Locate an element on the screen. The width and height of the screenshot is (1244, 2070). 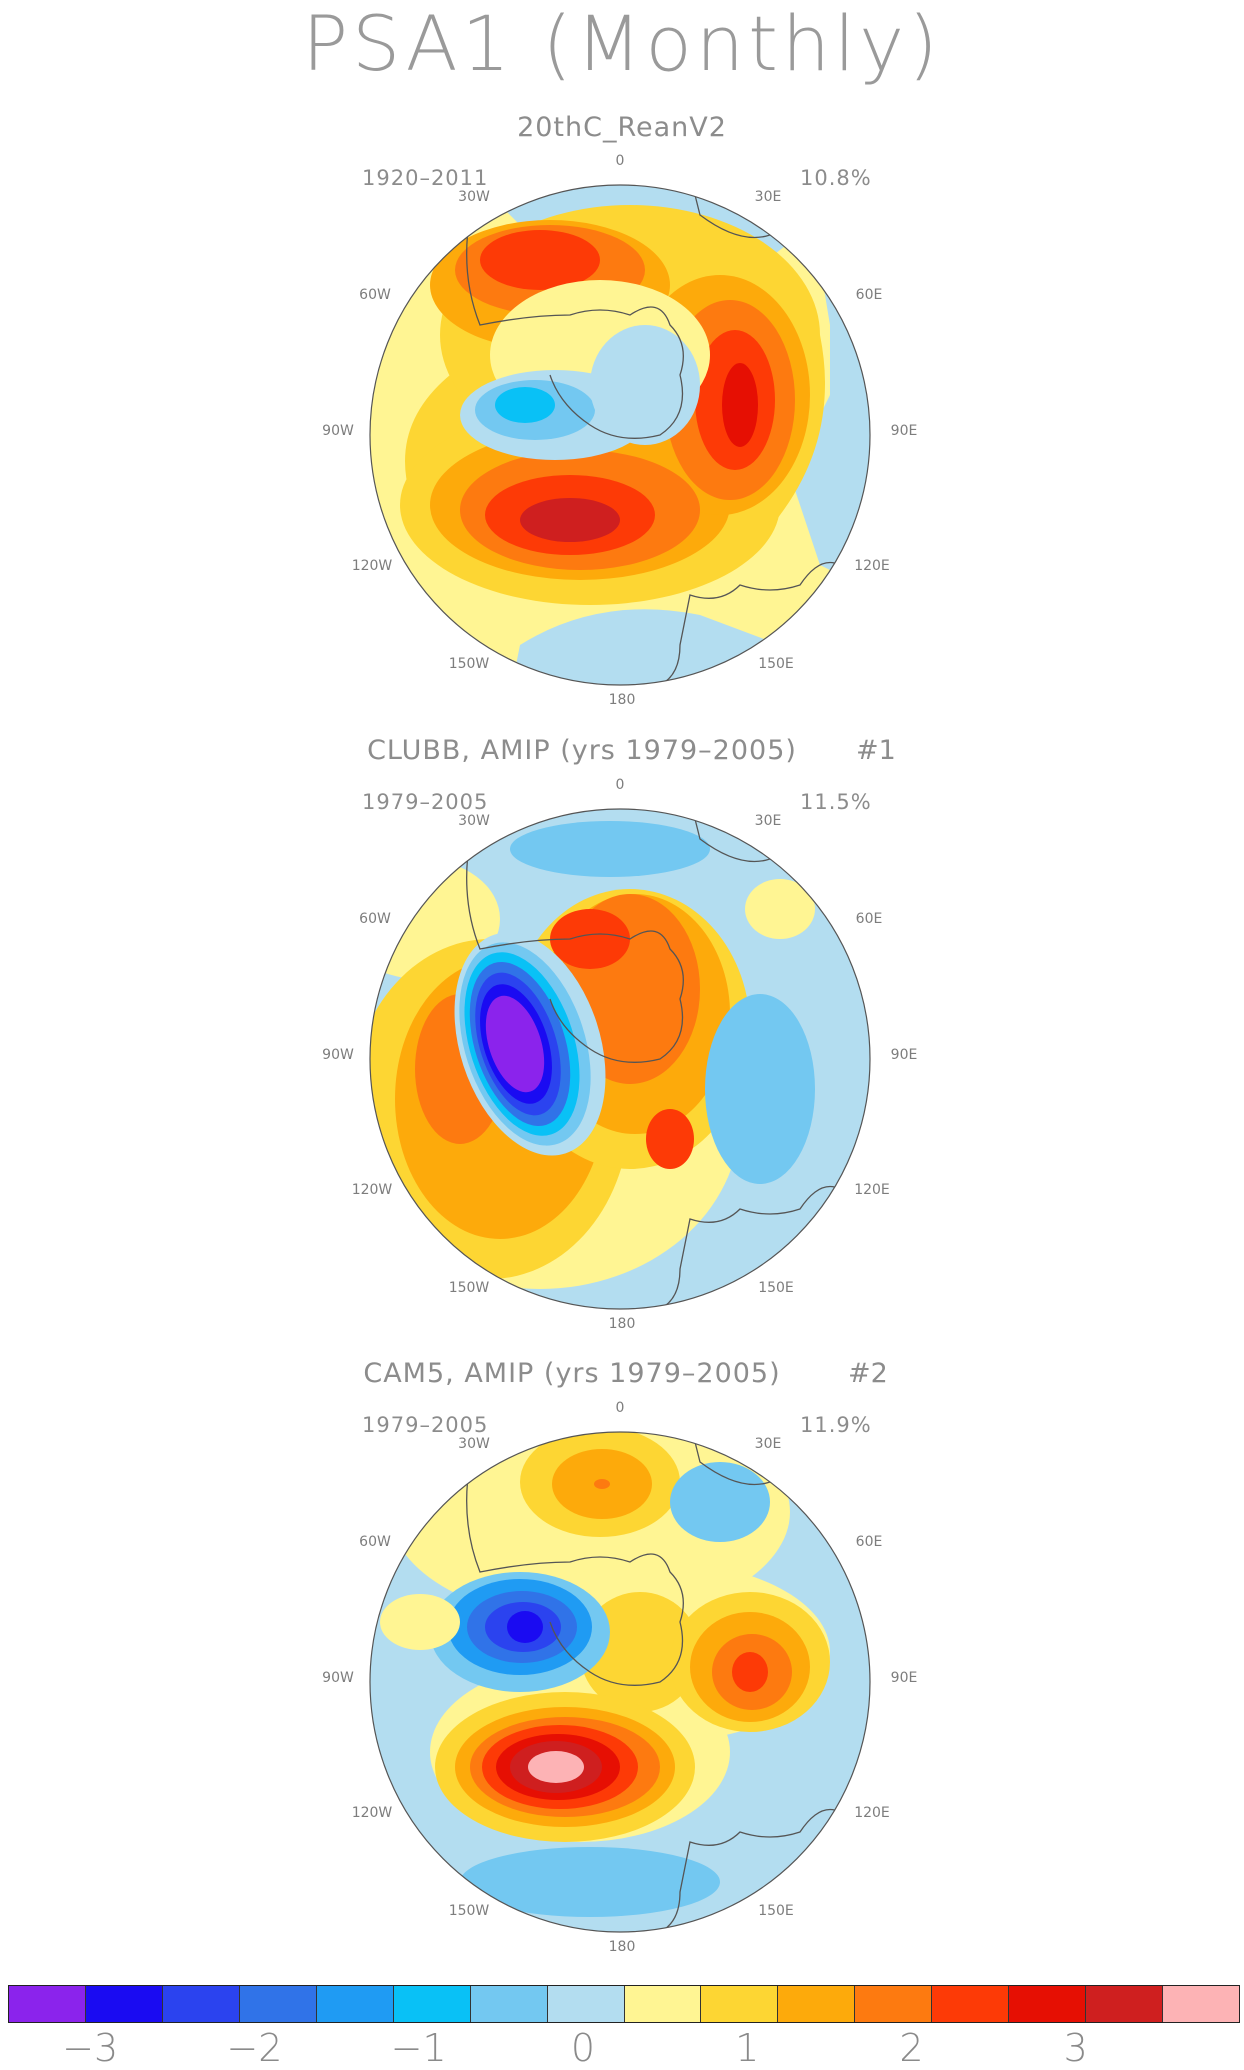
panel-2-variance: 11.5% is located at coordinates (836, 802).